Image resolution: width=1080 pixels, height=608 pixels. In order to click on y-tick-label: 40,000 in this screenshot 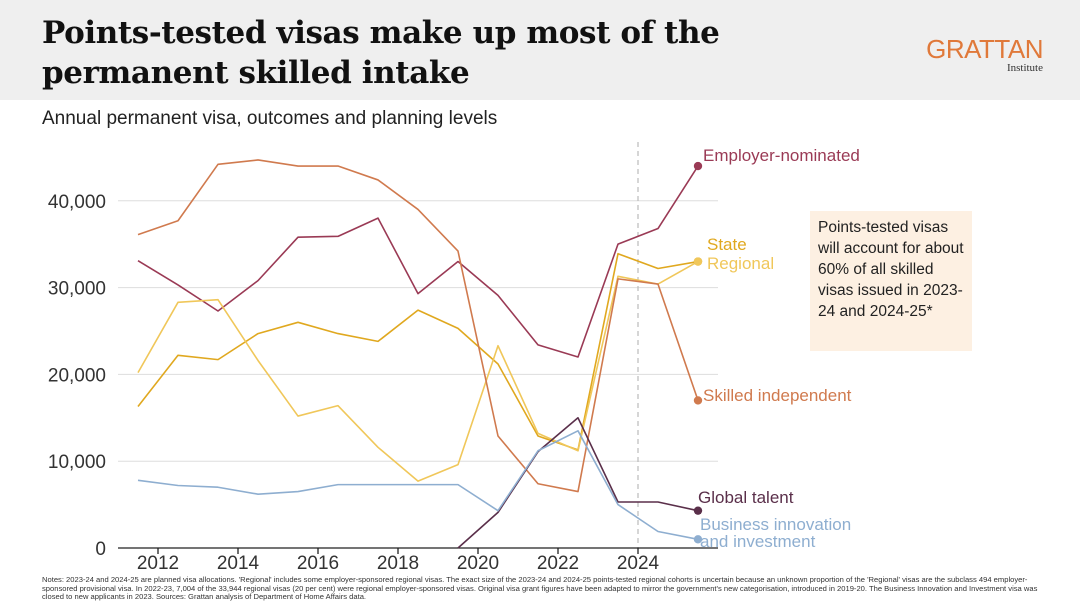, I will do `click(77, 202)`.